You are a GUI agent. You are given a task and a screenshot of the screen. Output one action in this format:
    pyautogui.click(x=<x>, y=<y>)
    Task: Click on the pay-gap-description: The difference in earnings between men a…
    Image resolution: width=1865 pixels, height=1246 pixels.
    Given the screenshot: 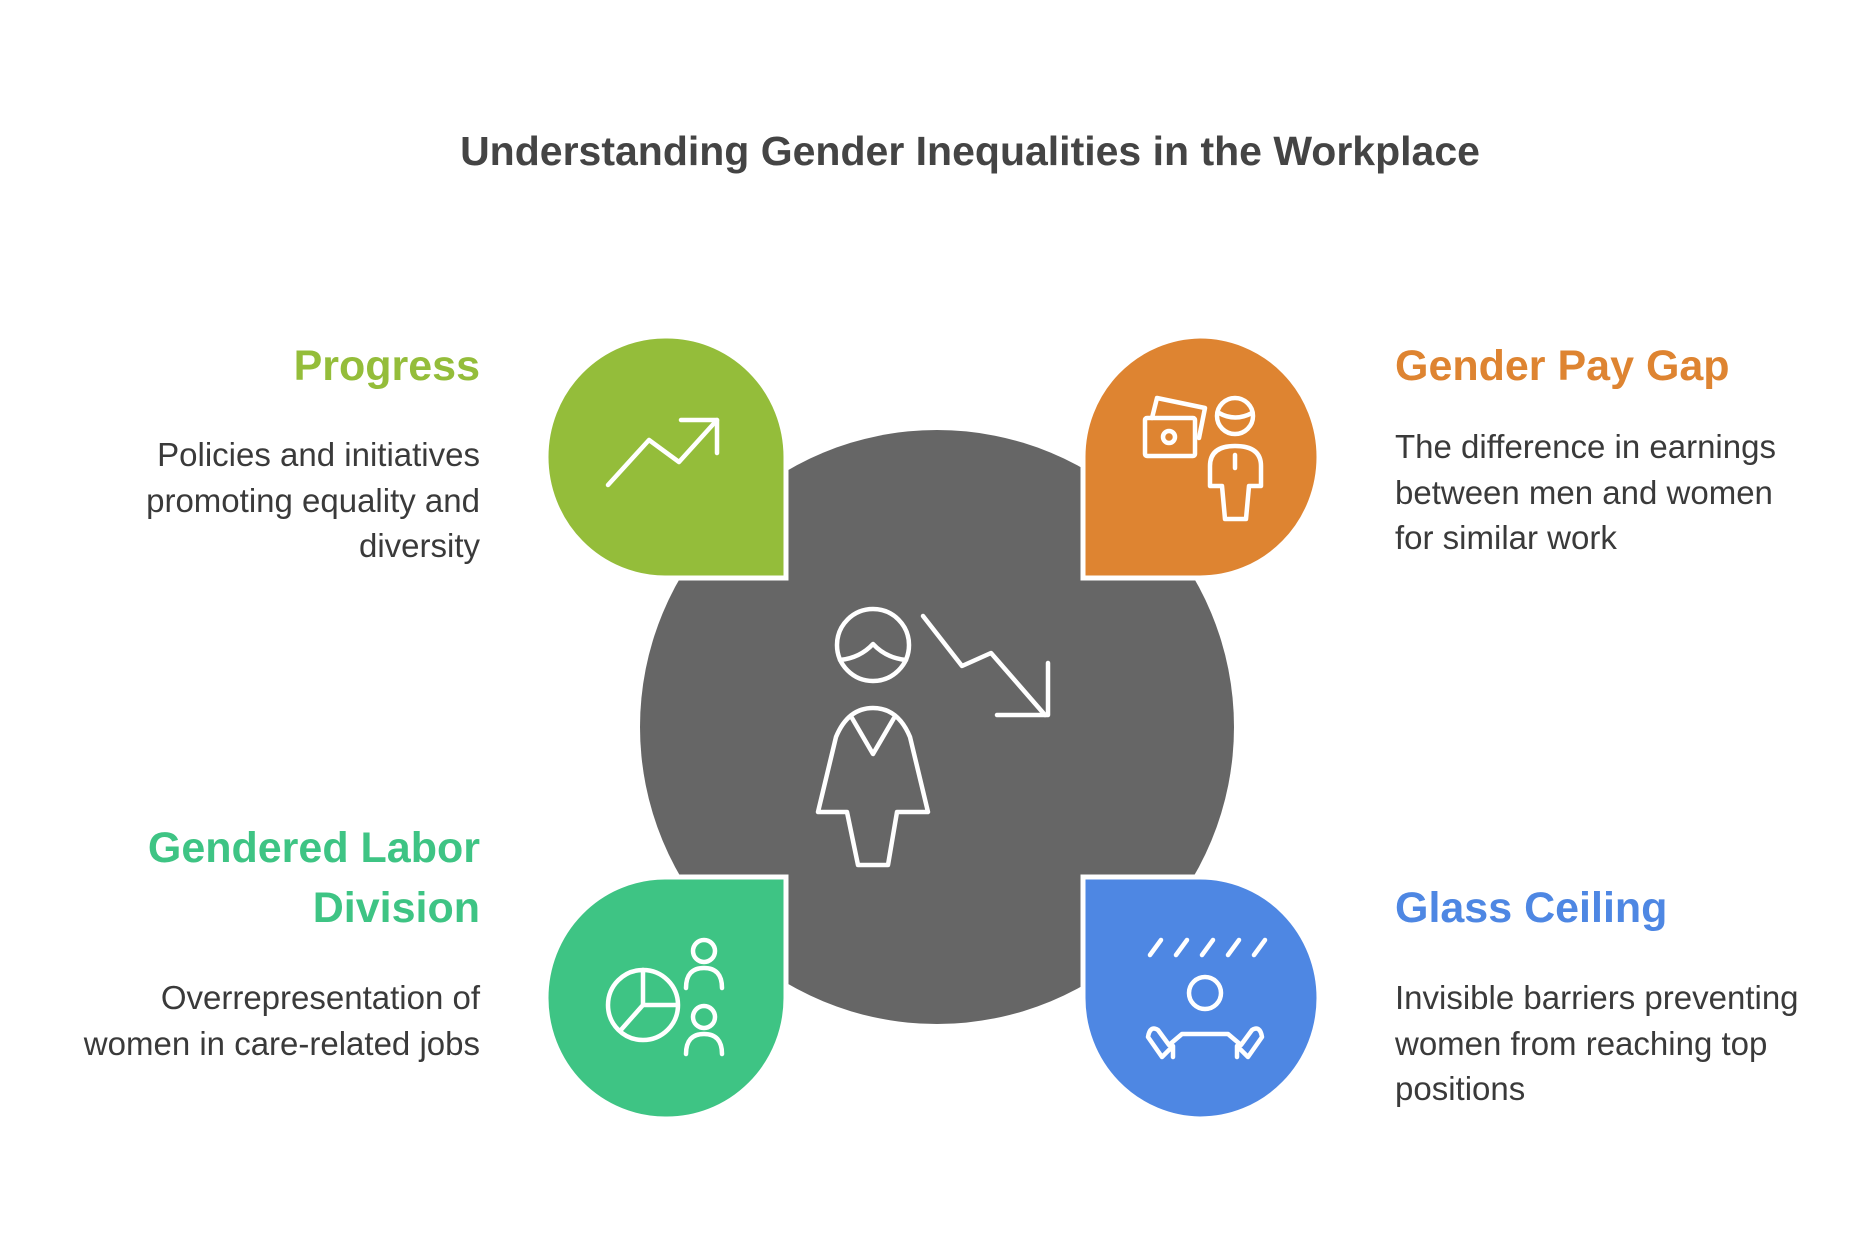 What is the action you would take?
    pyautogui.click(x=1585, y=492)
    